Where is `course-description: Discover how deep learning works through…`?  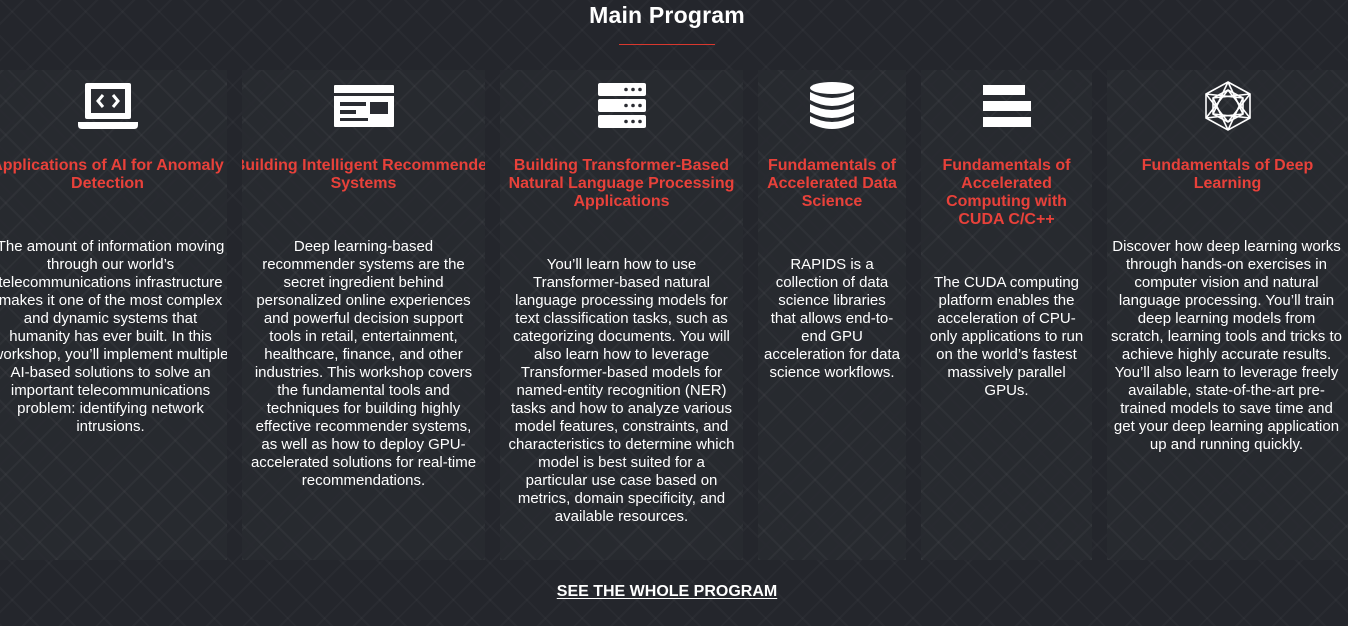
course-description: Discover how deep learning works through… is located at coordinates (1226, 345).